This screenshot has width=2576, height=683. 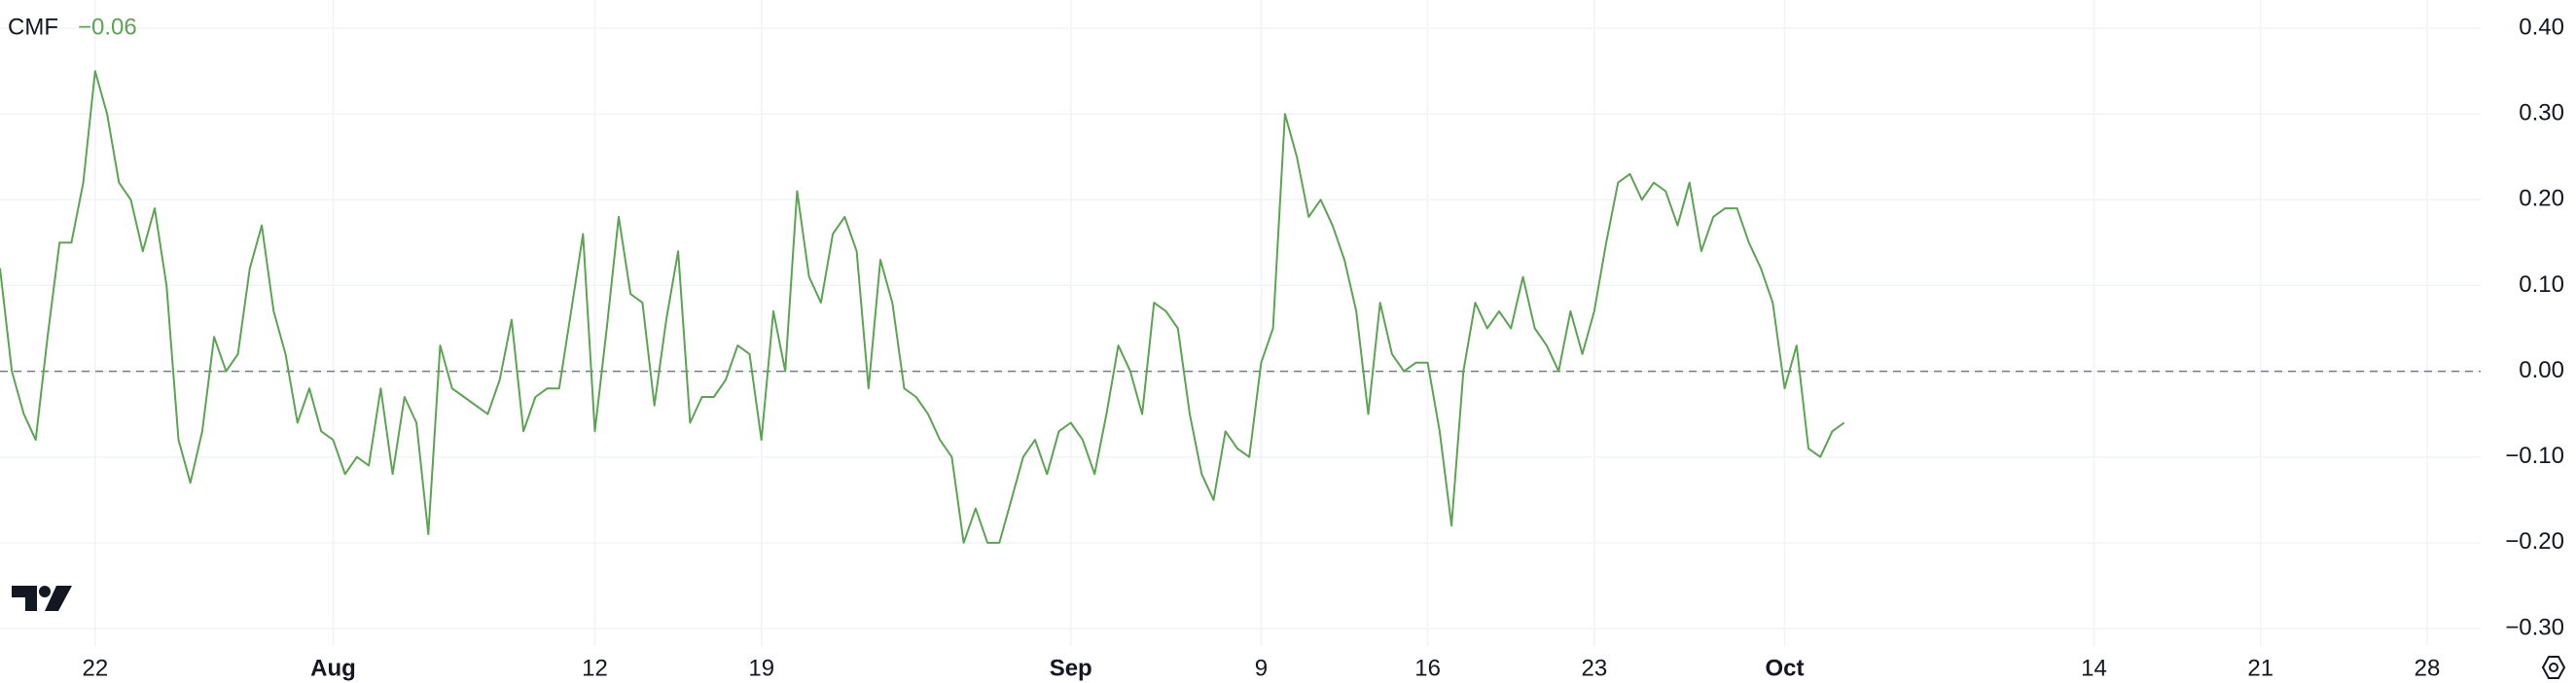 I want to click on x-tick-label: 23, so click(x=1594, y=668).